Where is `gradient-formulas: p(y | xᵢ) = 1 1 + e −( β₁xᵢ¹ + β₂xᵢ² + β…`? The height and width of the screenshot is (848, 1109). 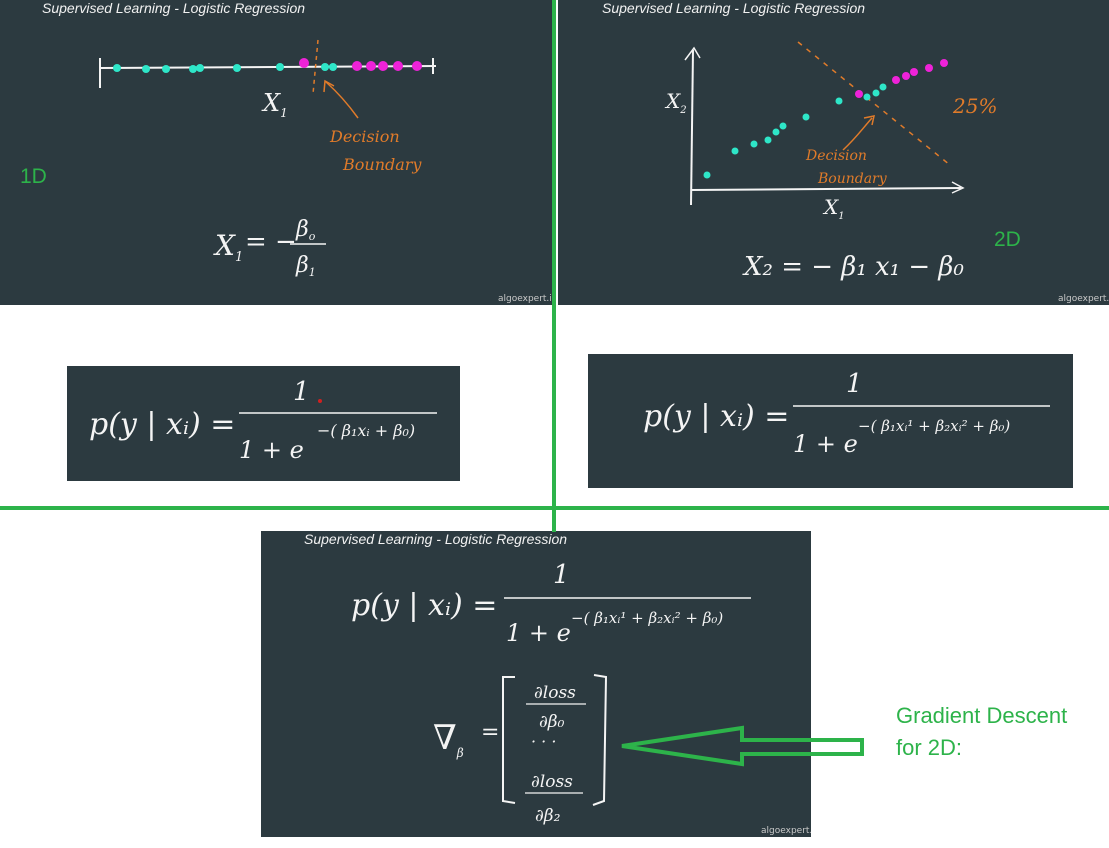 gradient-formulas: p(y | xᵢ) = 1 1 + e −( β₁xᵢ¹ + β₂xᵢ² + β… is located at coordinates (551, 693).